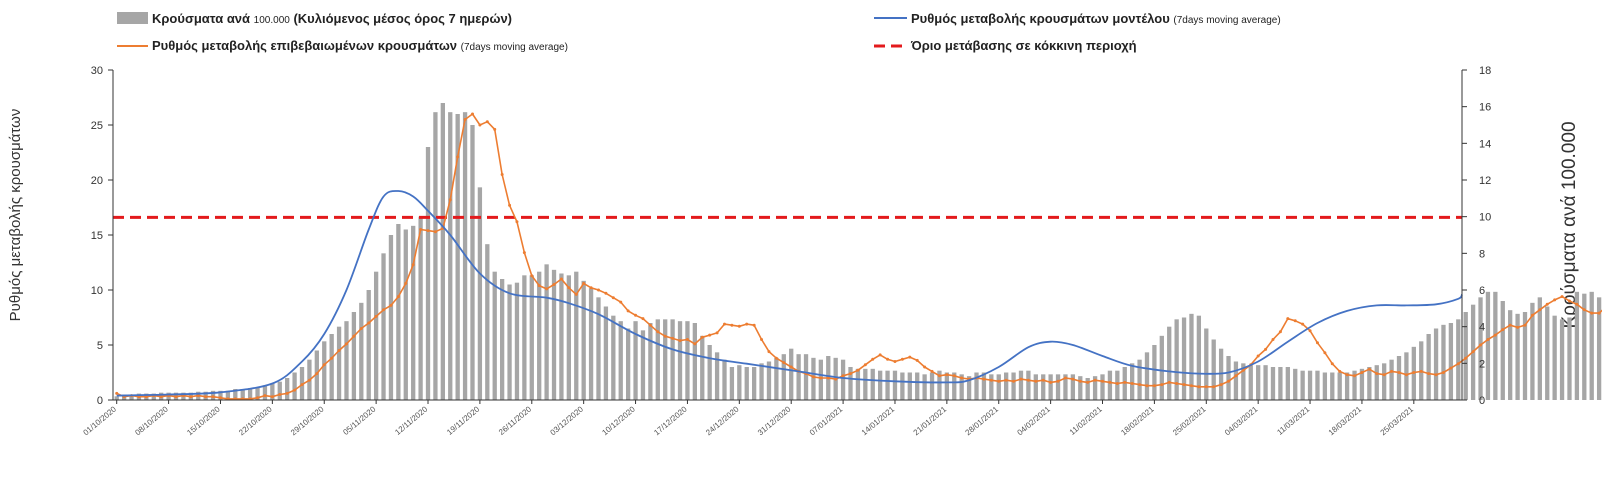 Image resolution: width=1602 pixels, height=487 pixels. Describe the element at coordinates (203, 420) in the screenshot. I see `x-tick-label: 15/10/2020` at that location.